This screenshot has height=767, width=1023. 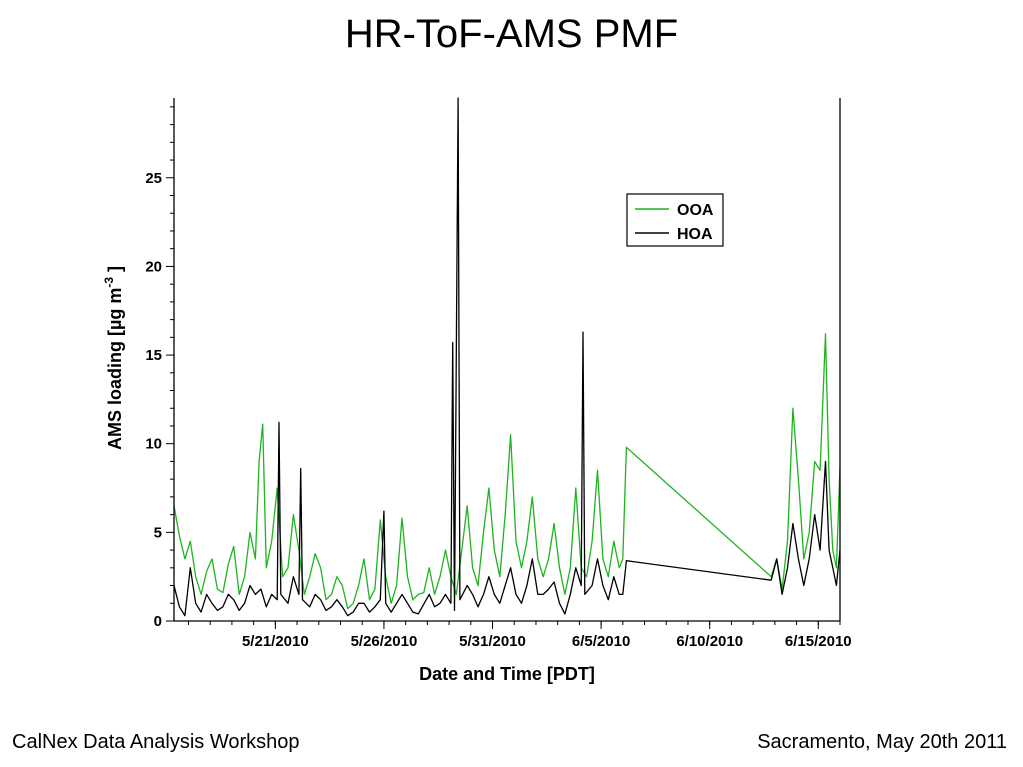 I want to click on slide-title: HR-ToF-AMS PMF, so click(x=511, y=34).